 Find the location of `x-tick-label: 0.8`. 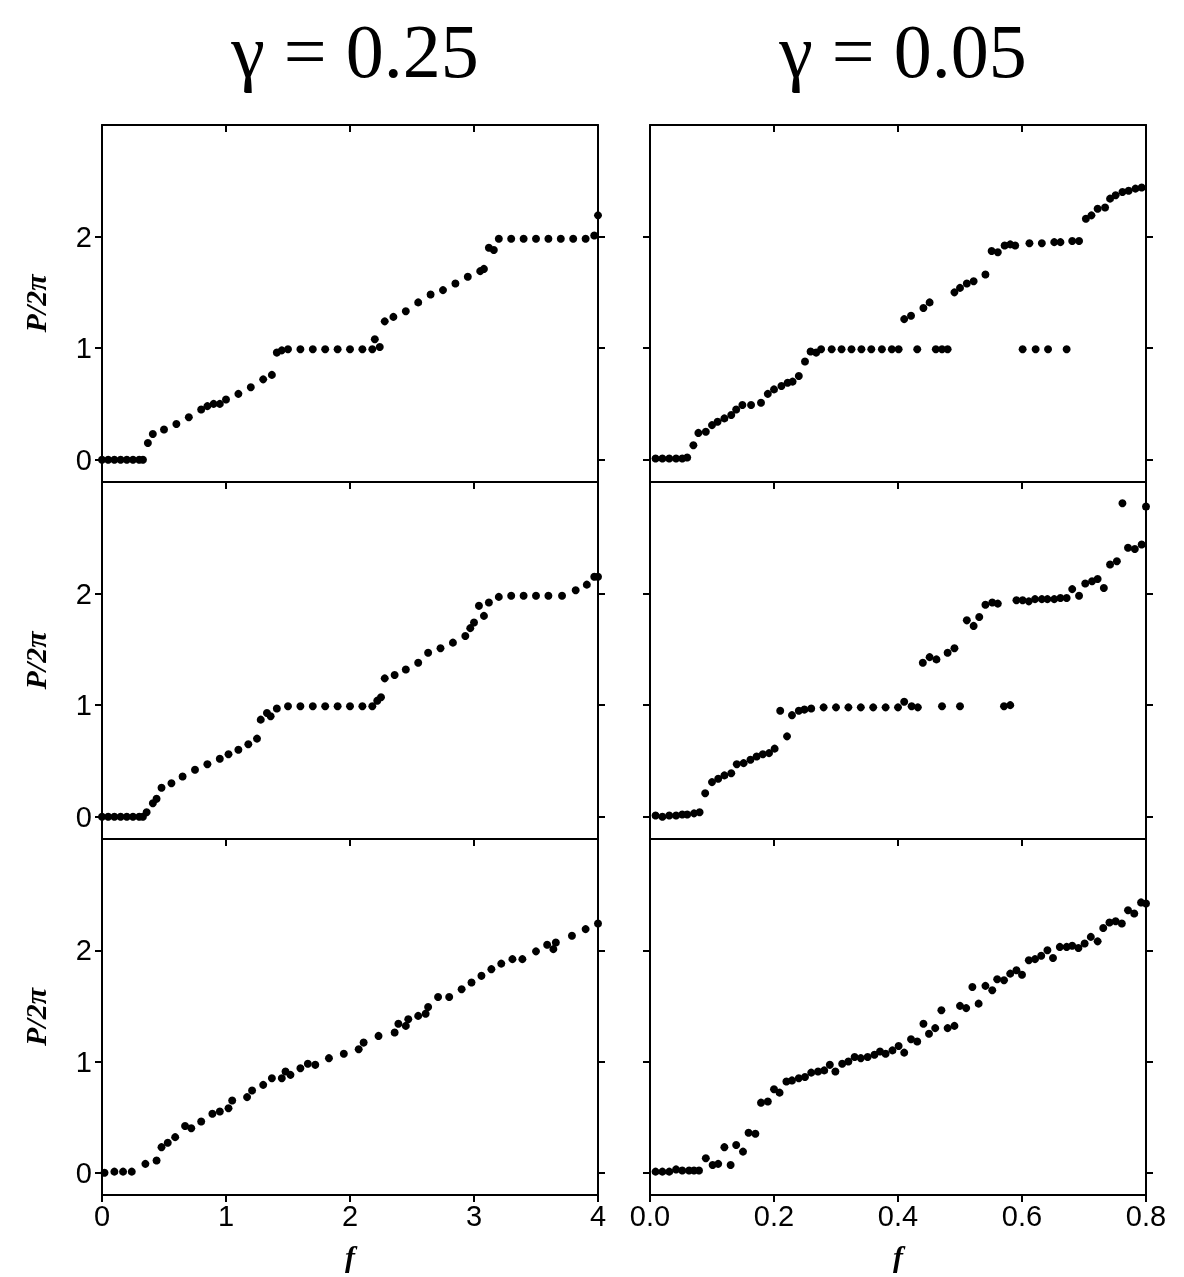

x-tick-label: 0.8 is located at coordinates (1146, 1215).